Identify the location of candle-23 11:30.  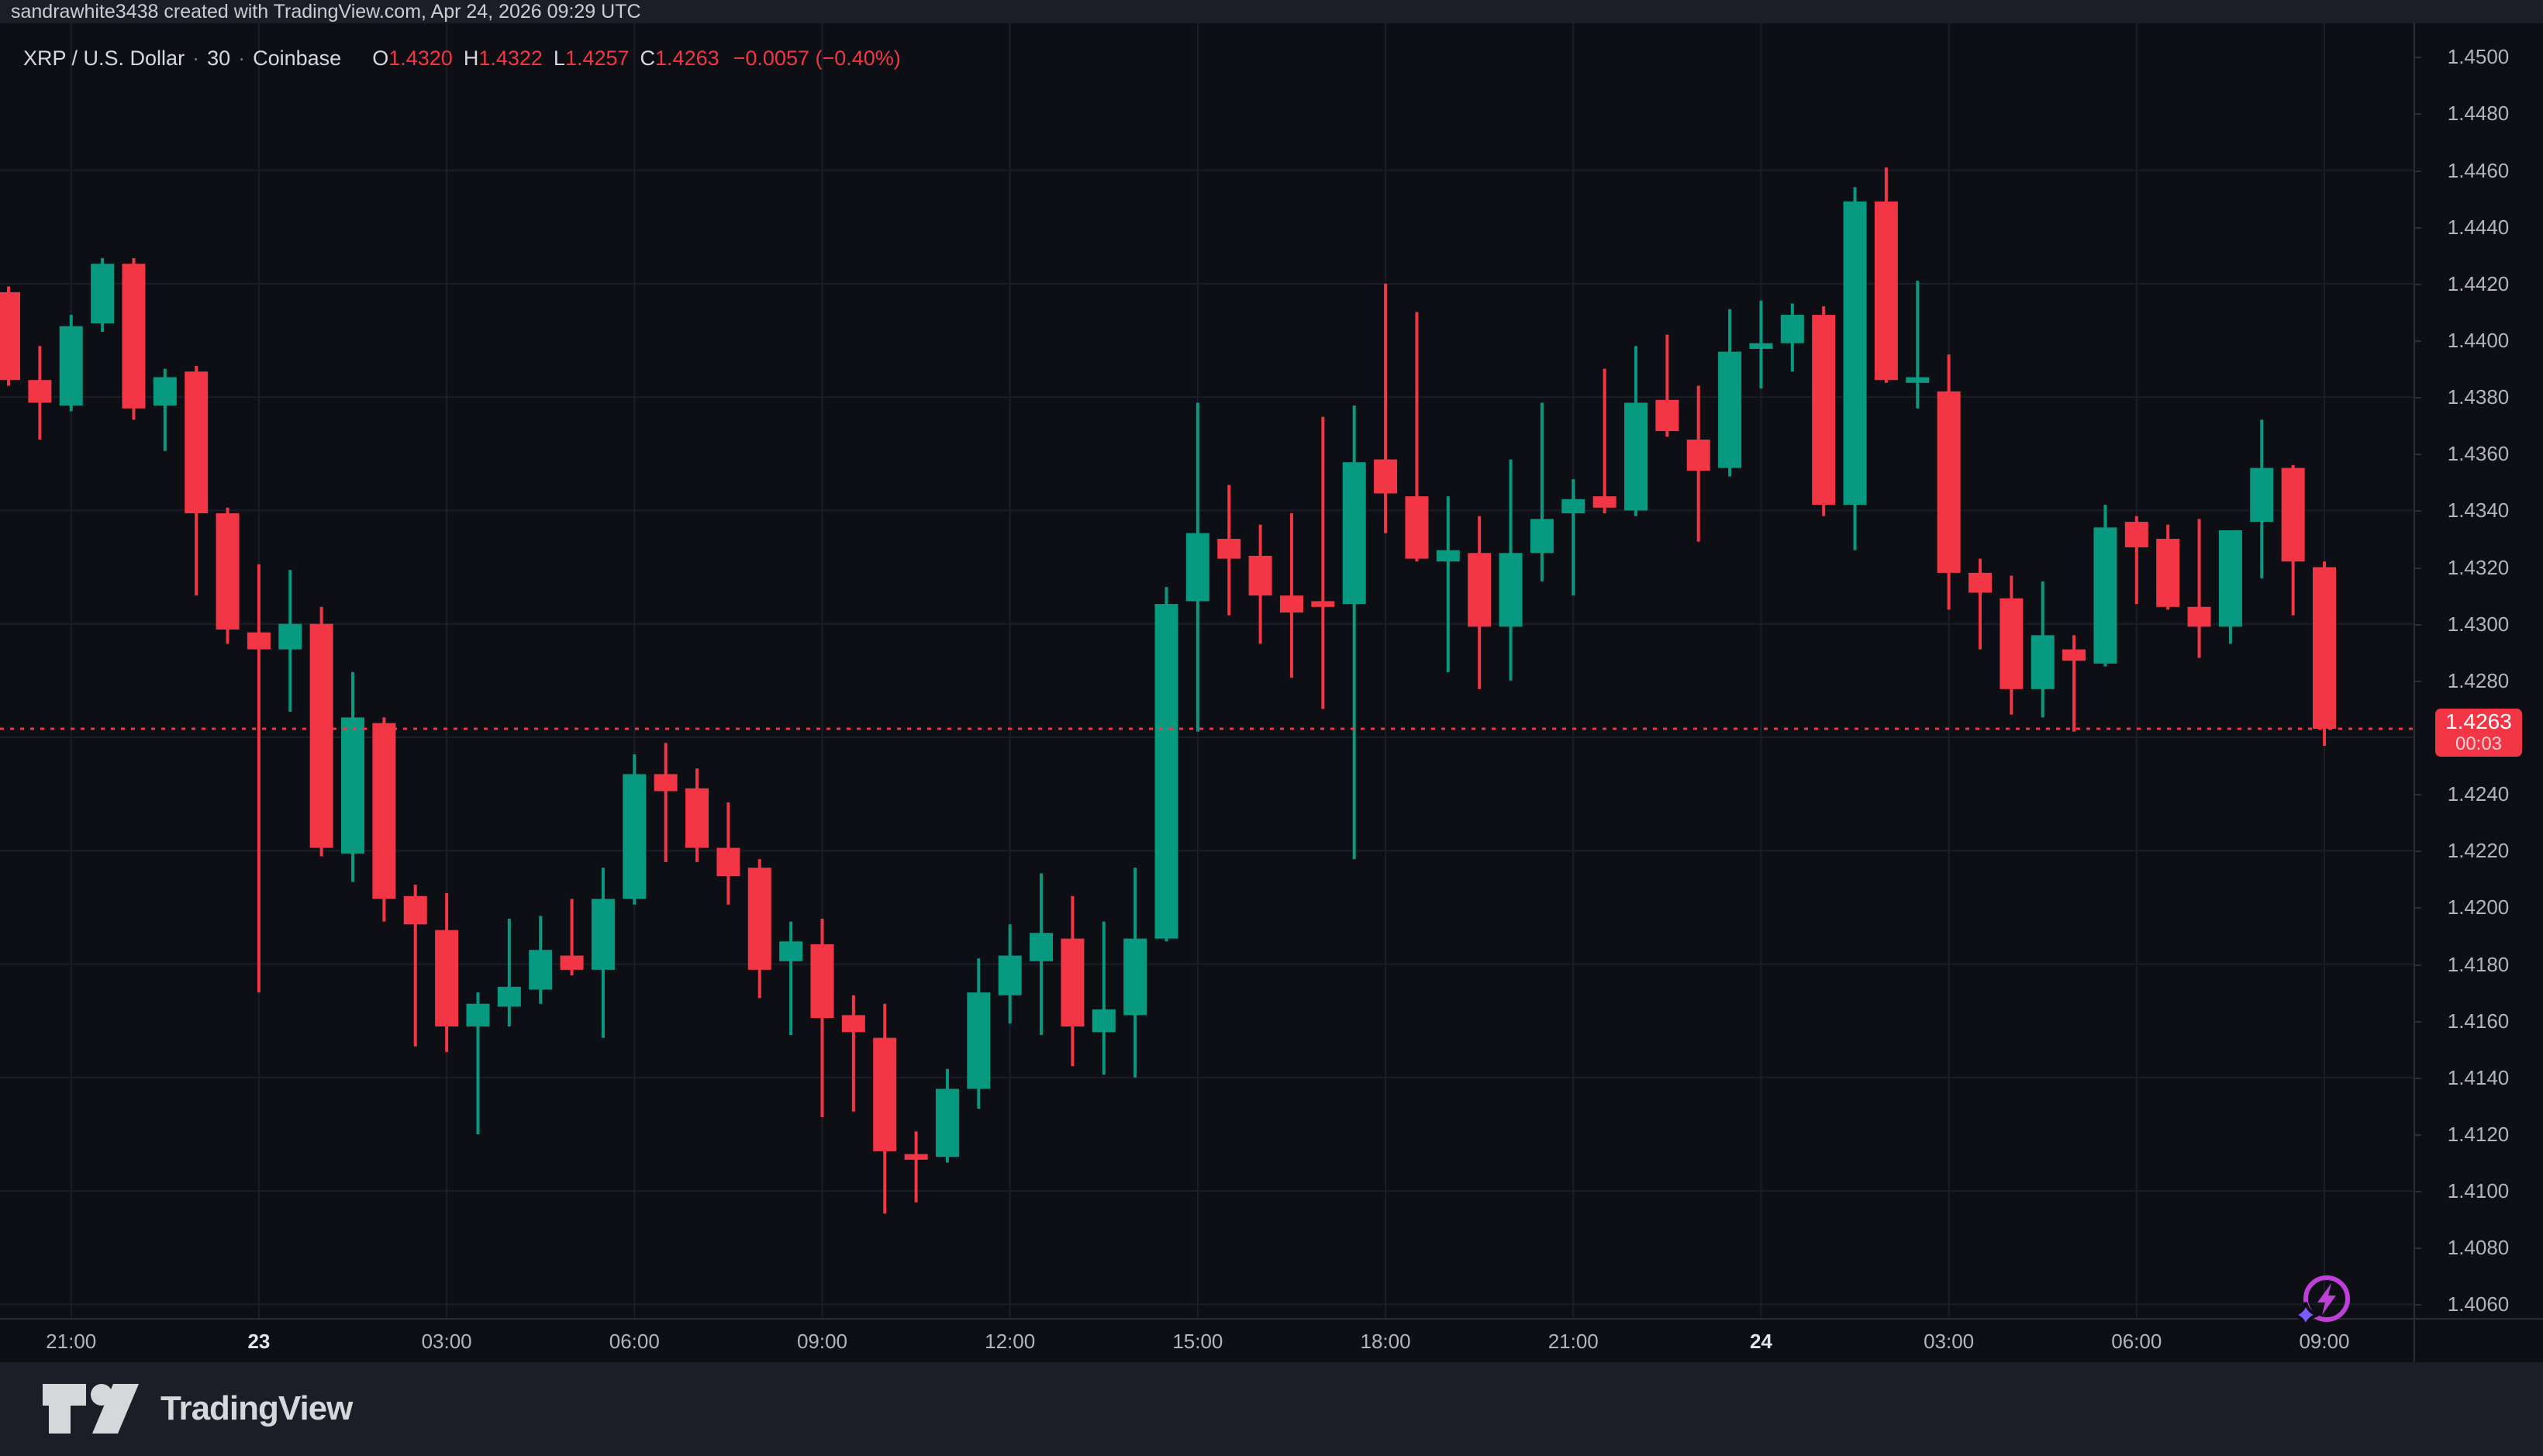
(979, 1033).